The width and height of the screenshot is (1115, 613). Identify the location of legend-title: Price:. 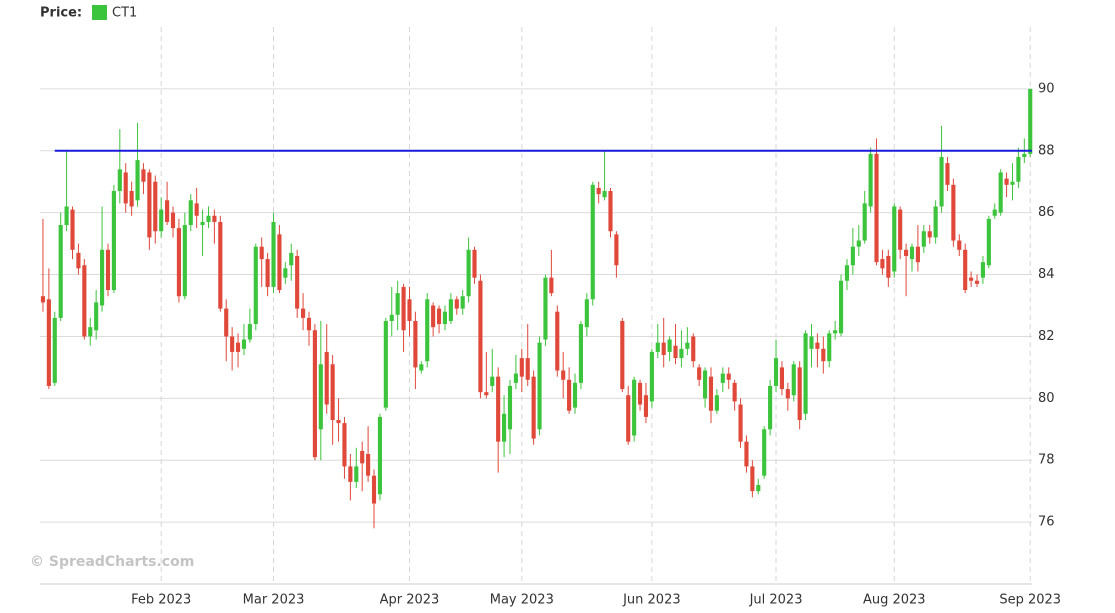
(61, 13).